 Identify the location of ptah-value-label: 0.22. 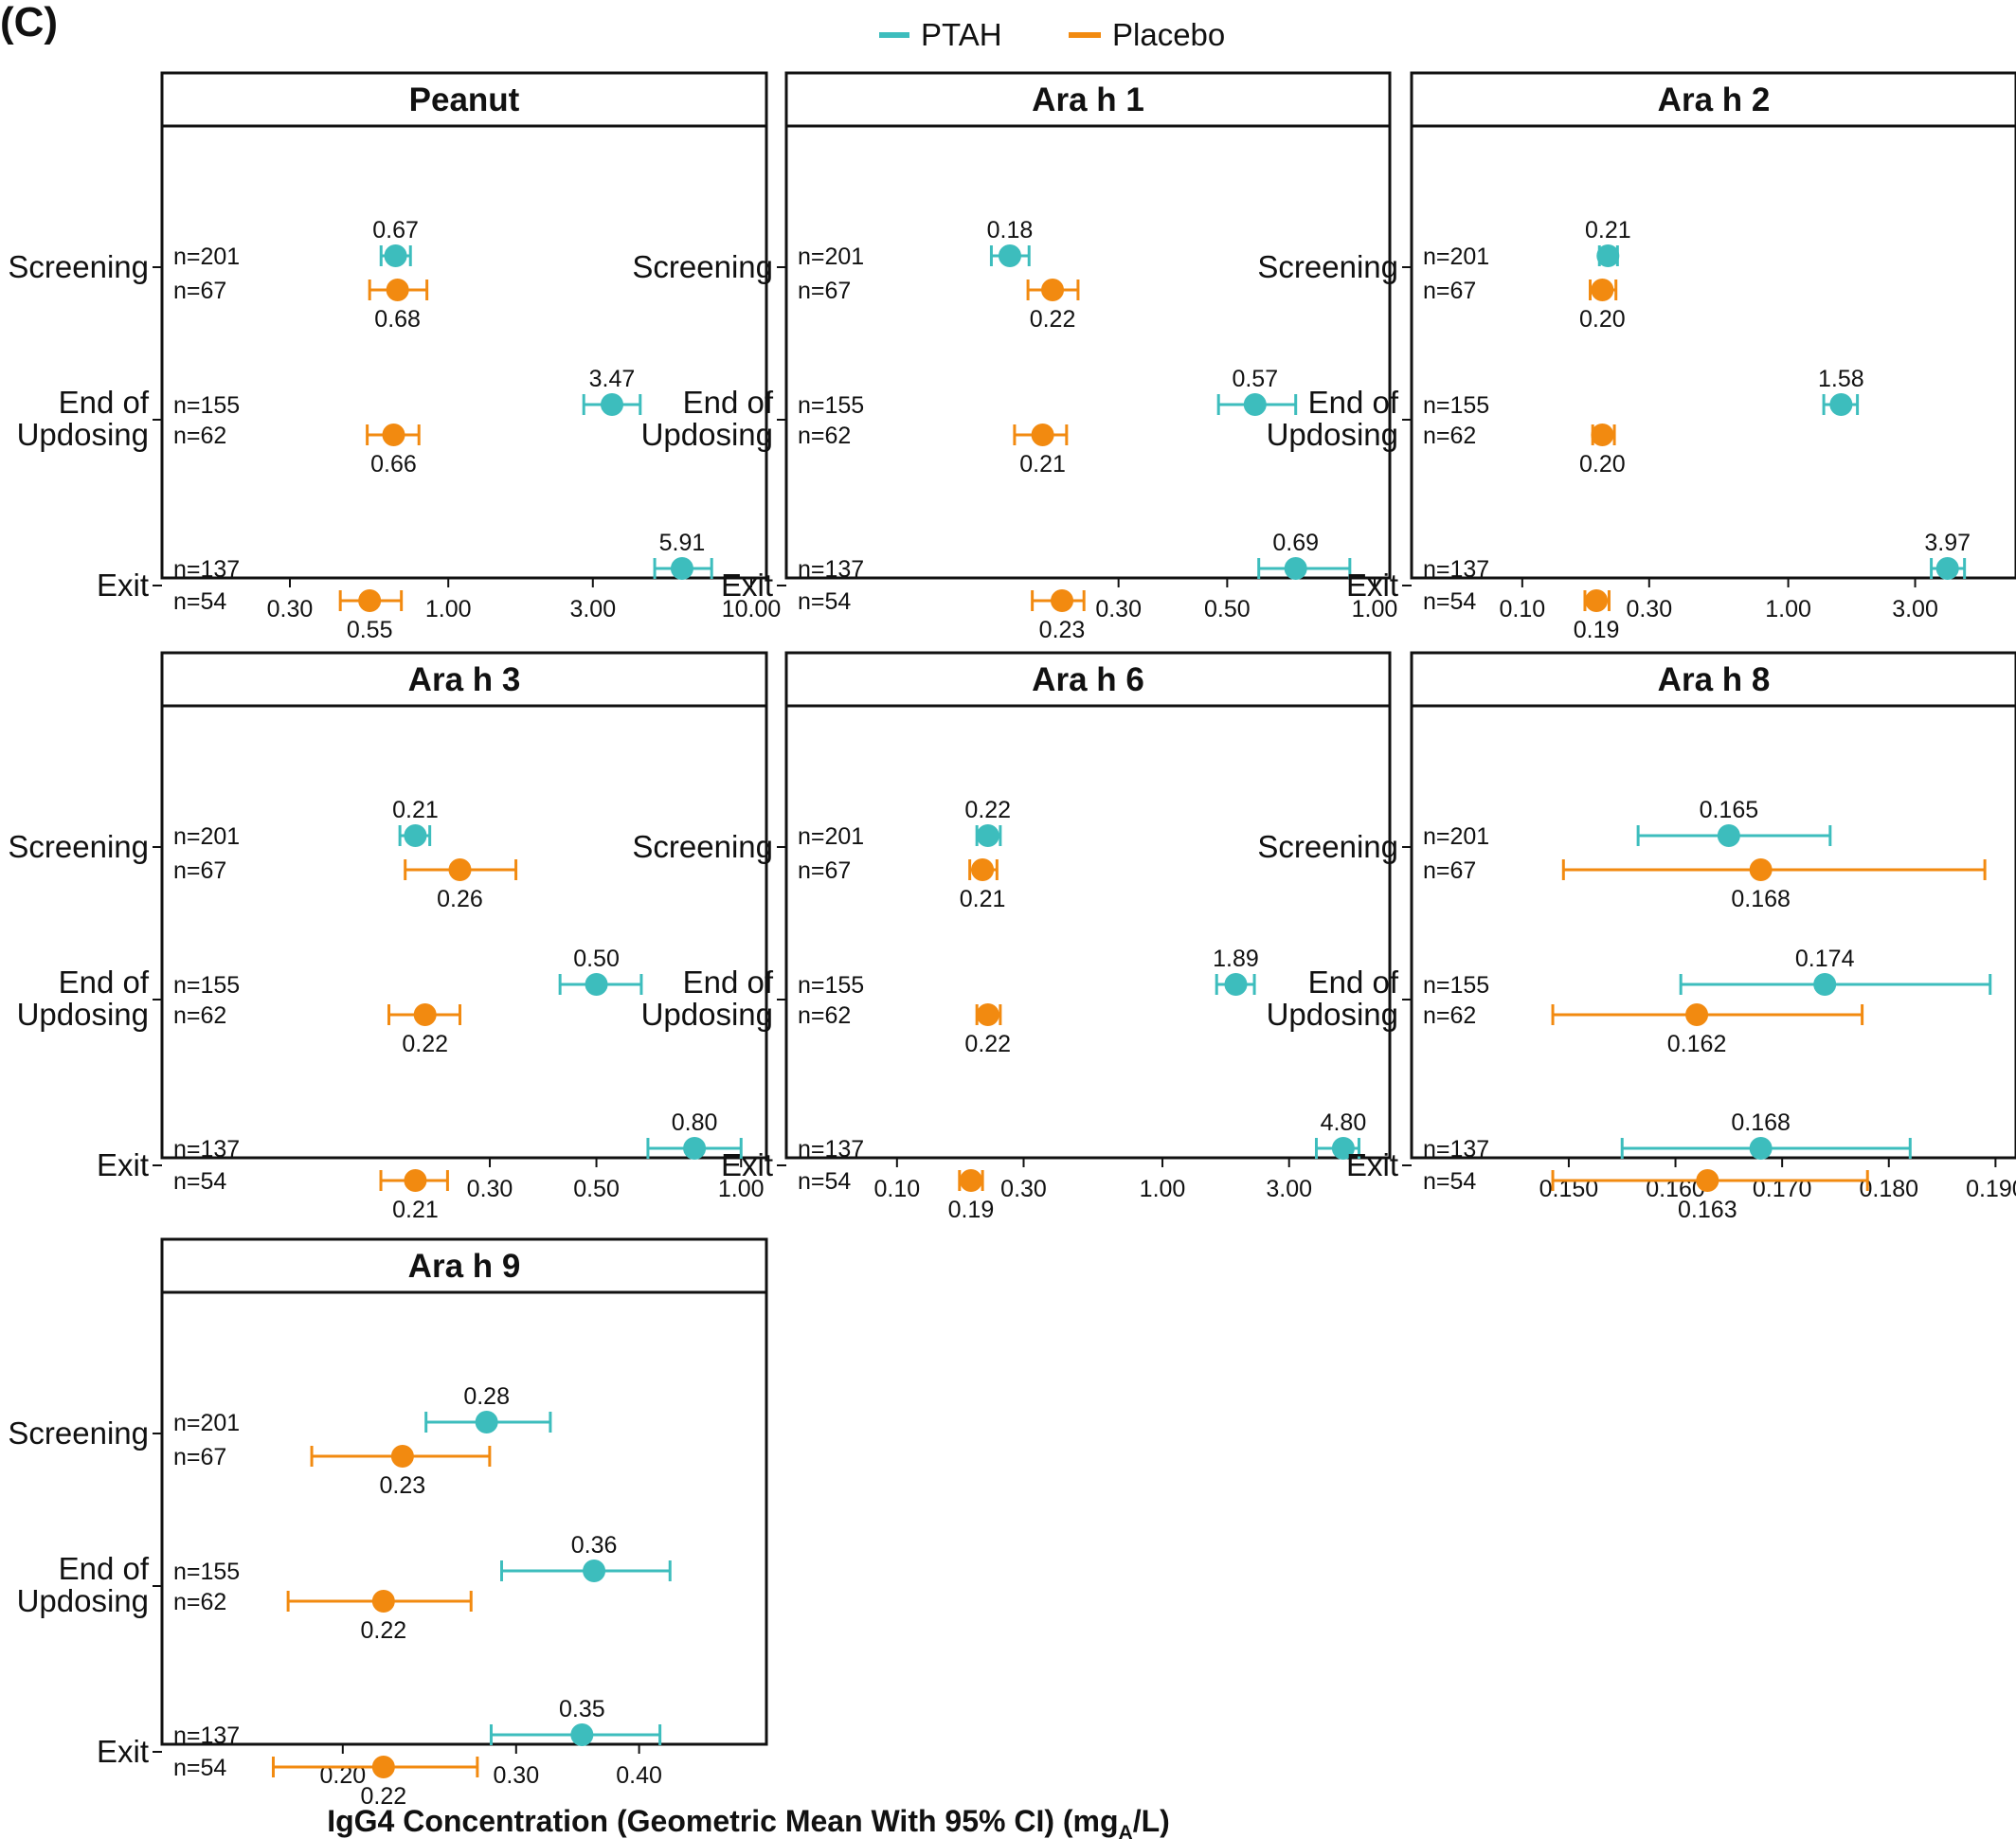
(987, 810).